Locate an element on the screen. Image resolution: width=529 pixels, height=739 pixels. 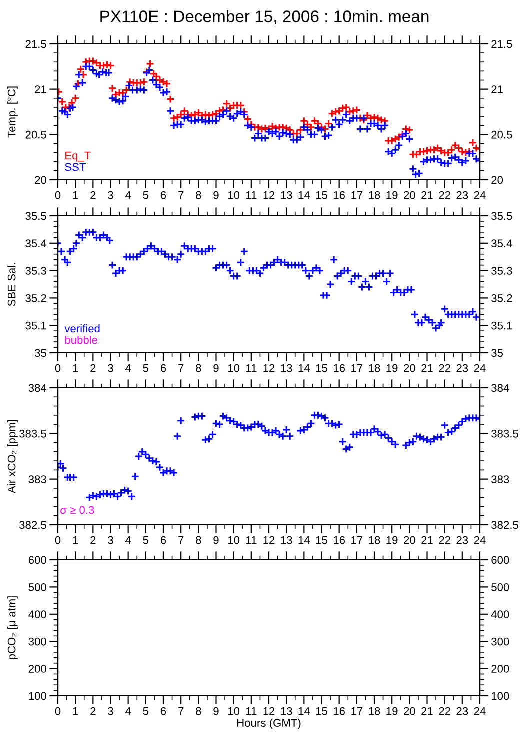
y-tick-label: 100 is located at coordinates (37, 696).